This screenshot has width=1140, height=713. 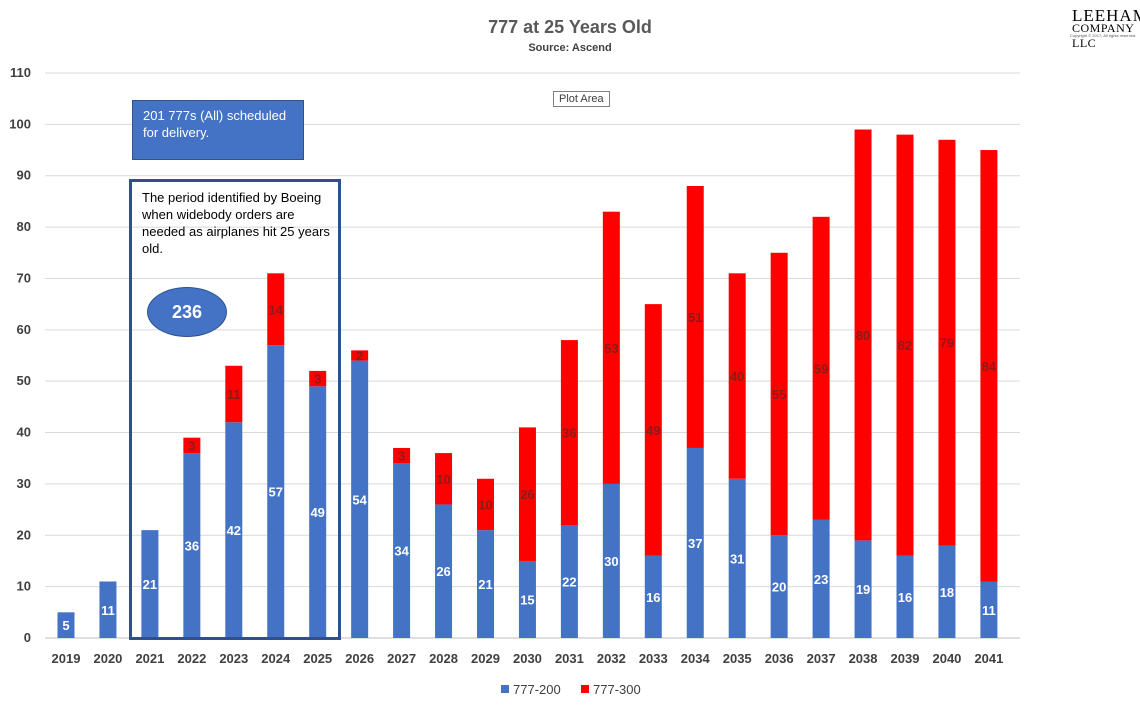 What do you see at coordinates (24, 586) in the screenshot?
I see `y-tick-label: 10` at bounding box center [24, 586].